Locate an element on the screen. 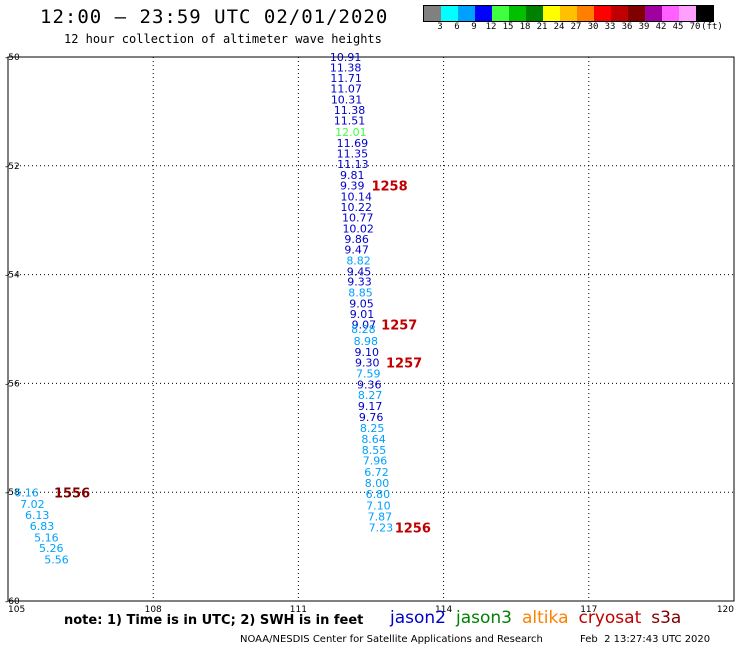 This screenshot has height=650, width=740. x-tick-label: 111 is located at coordinates (298, 610).